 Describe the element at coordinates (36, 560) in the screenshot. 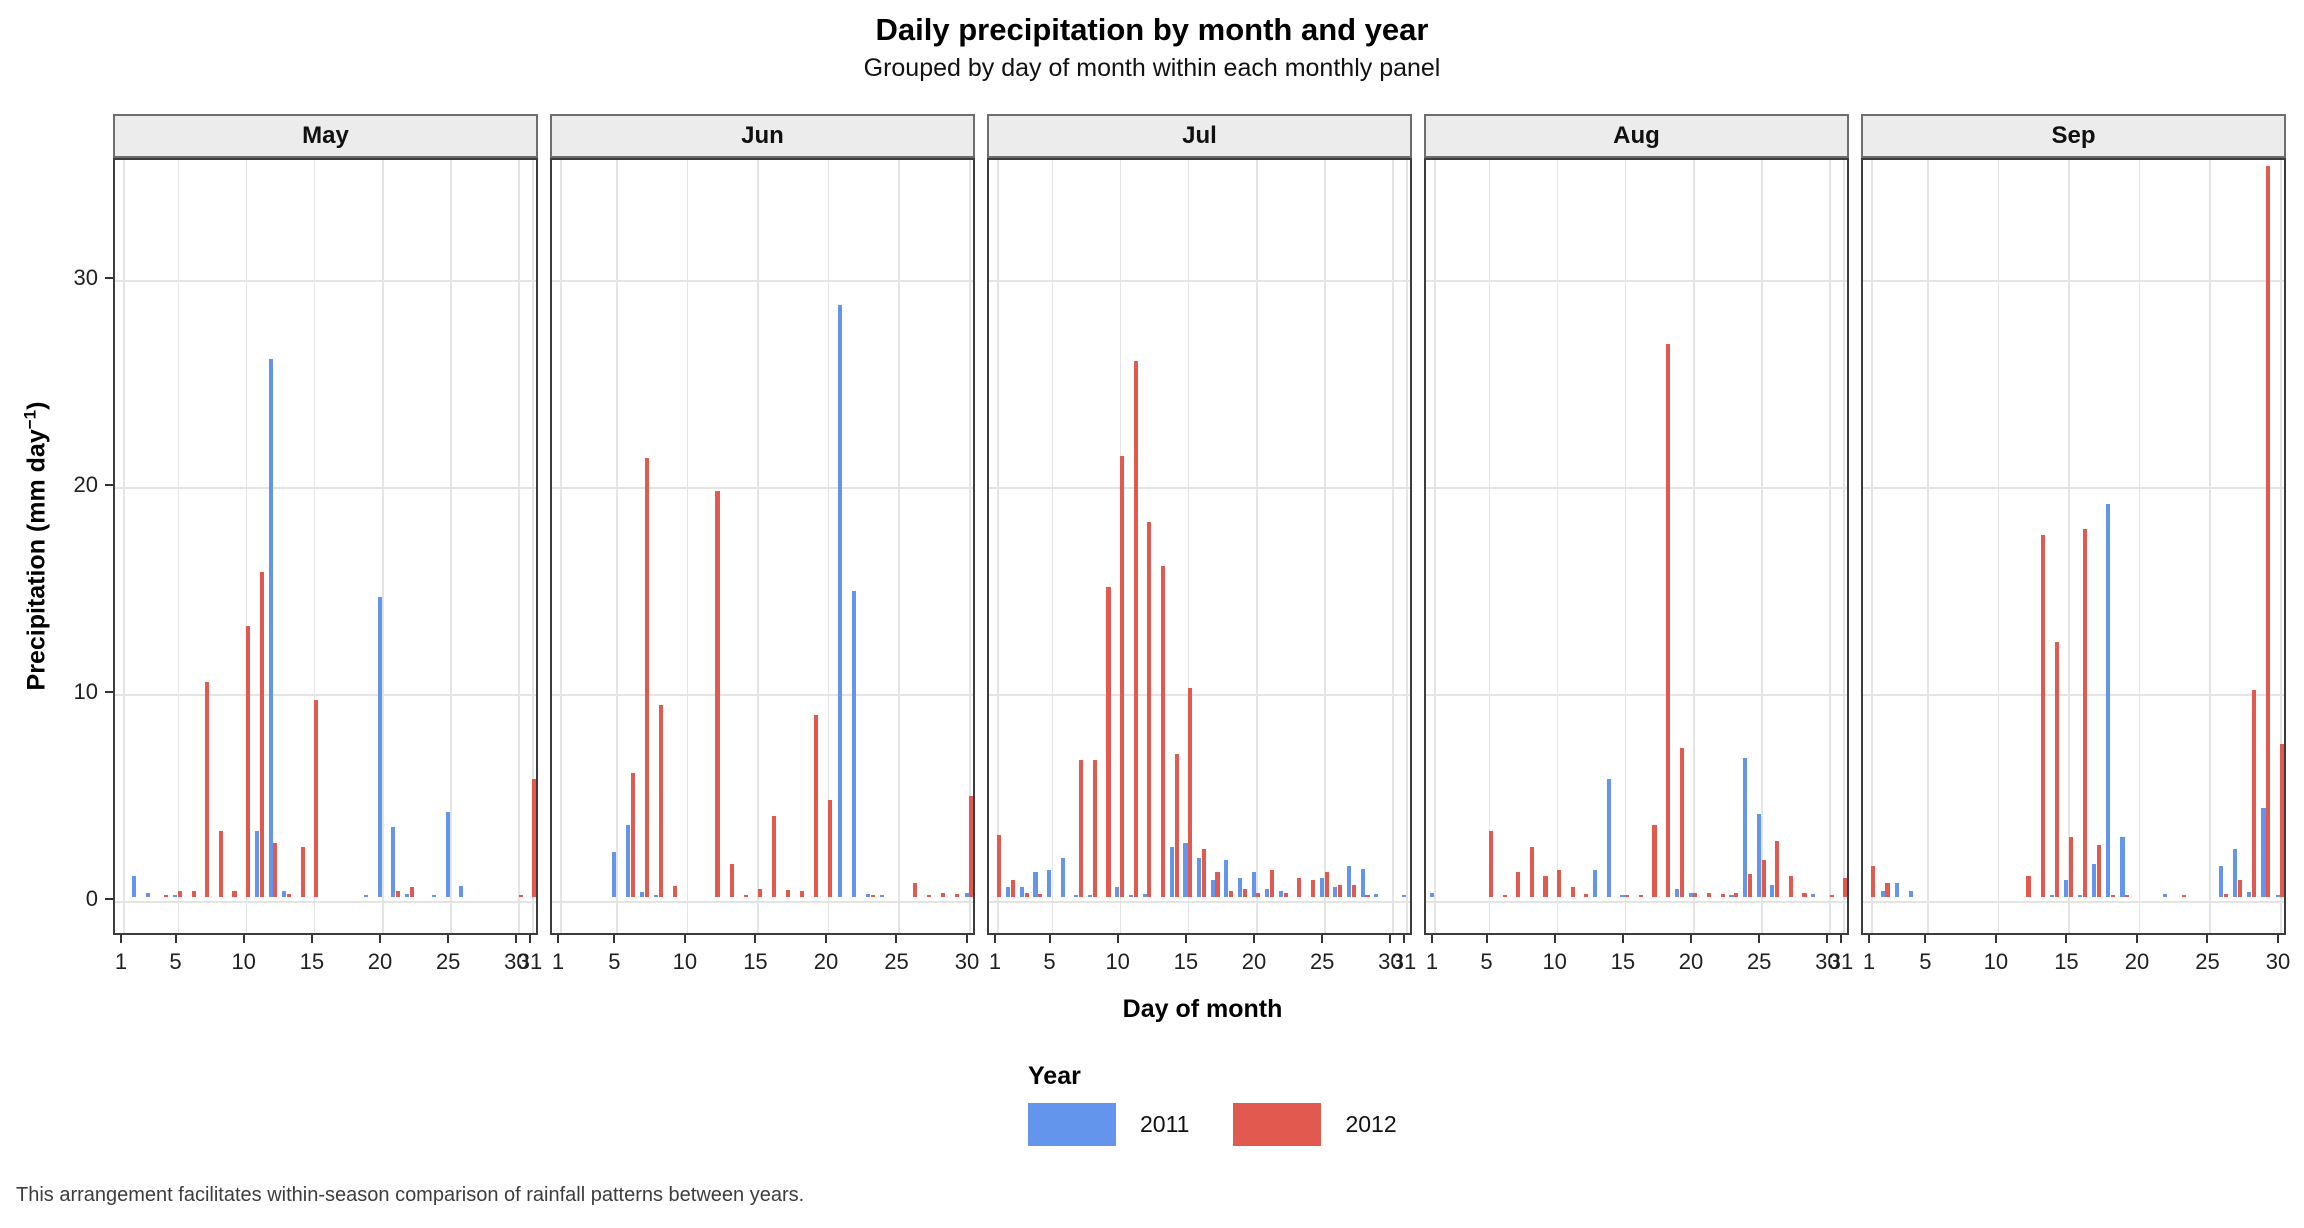

I see `y-axis-title-text: Precipitation (mm day` at that location.